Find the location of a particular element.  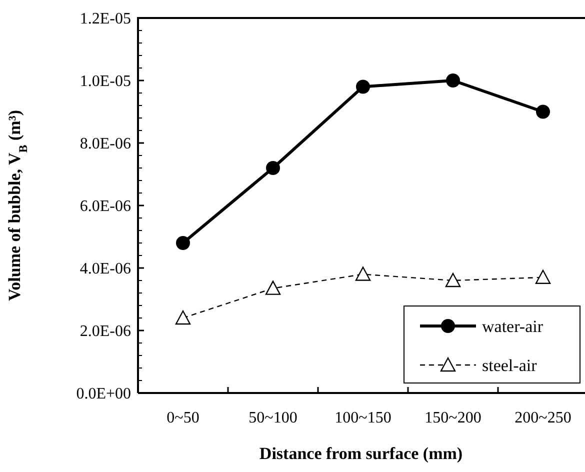

x-tick-label: 200~250 is located at coordinates (543, 418).